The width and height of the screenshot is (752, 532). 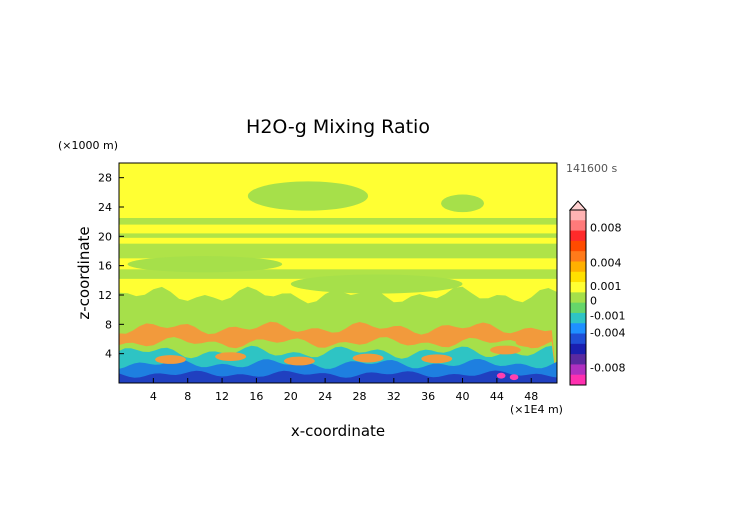 I want to click on y-axis-label: z-coordinate, so click(x=84, y=272).